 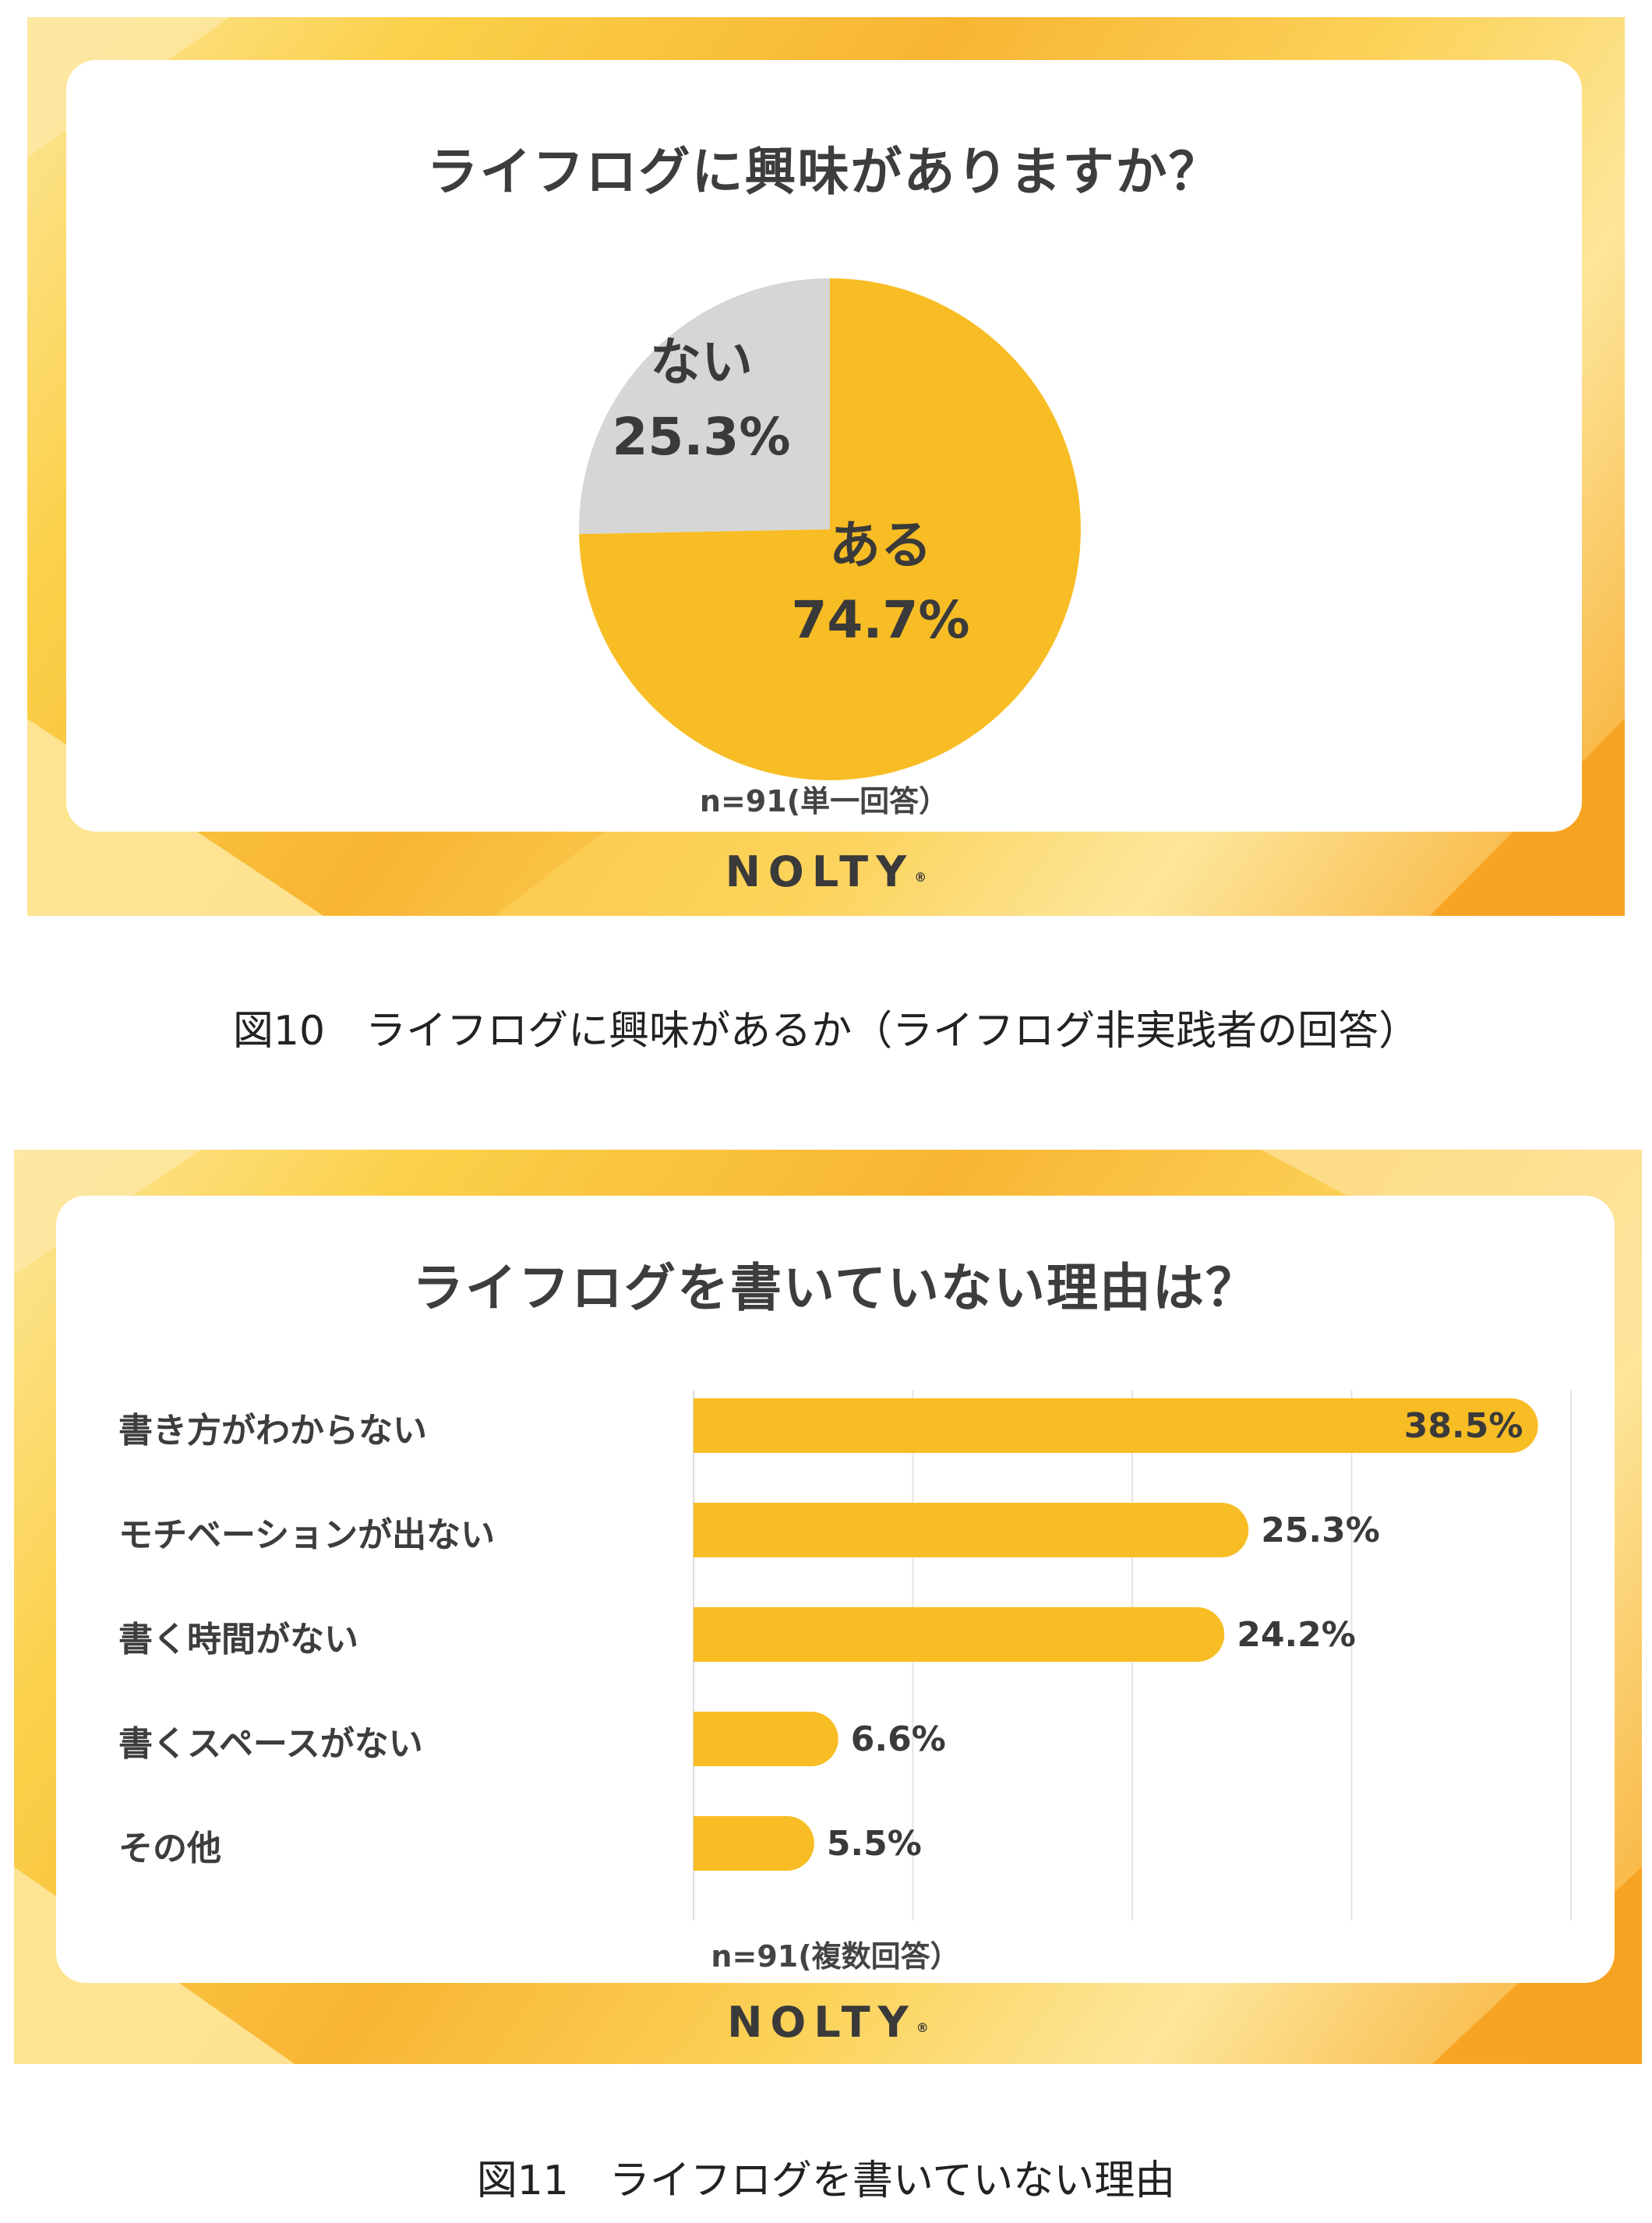 I want to click on pie-label-category: ある, so click(x=881, y=545).